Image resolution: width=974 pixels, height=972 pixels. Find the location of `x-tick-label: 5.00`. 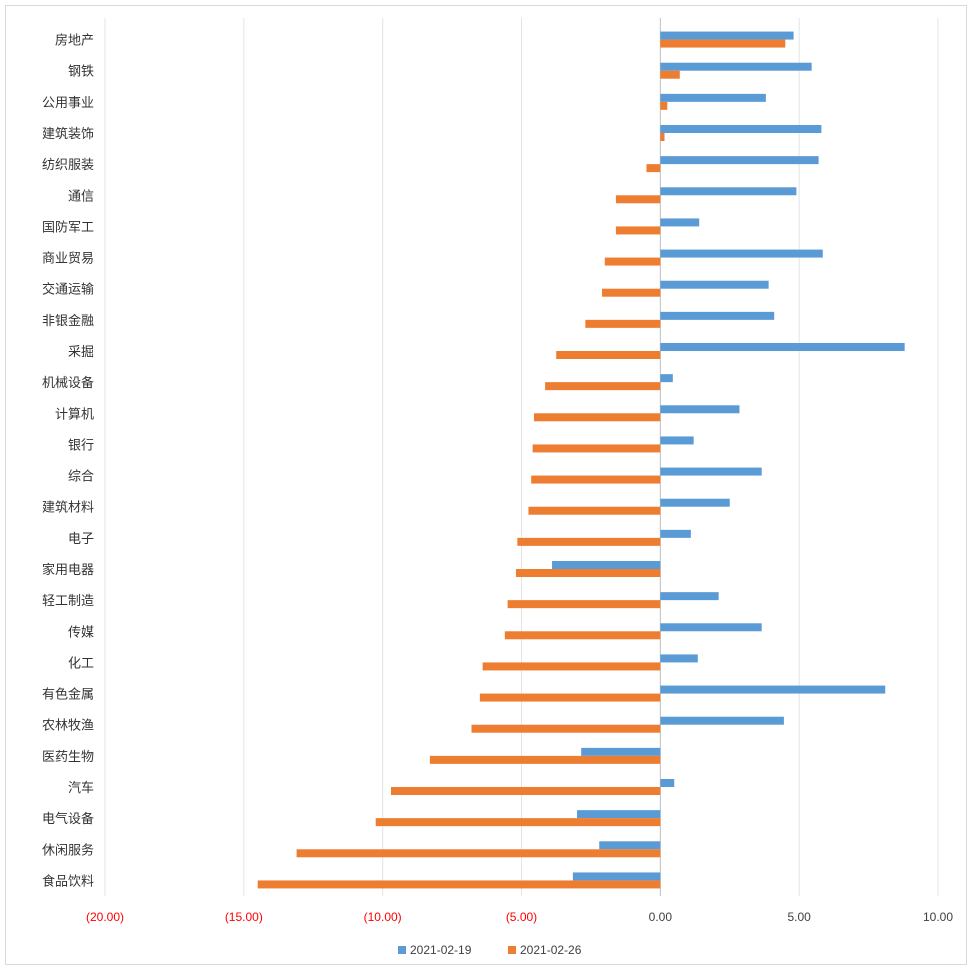

x-tick-label: 5.00 is located at coordinates (799, 917).